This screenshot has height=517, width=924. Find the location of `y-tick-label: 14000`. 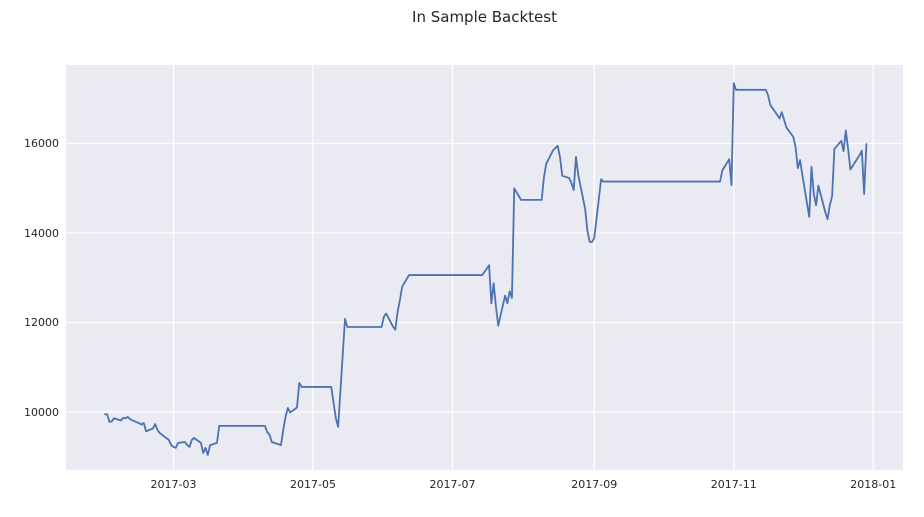

y-tick-label: 14000 is located at coordinates (41, 233).